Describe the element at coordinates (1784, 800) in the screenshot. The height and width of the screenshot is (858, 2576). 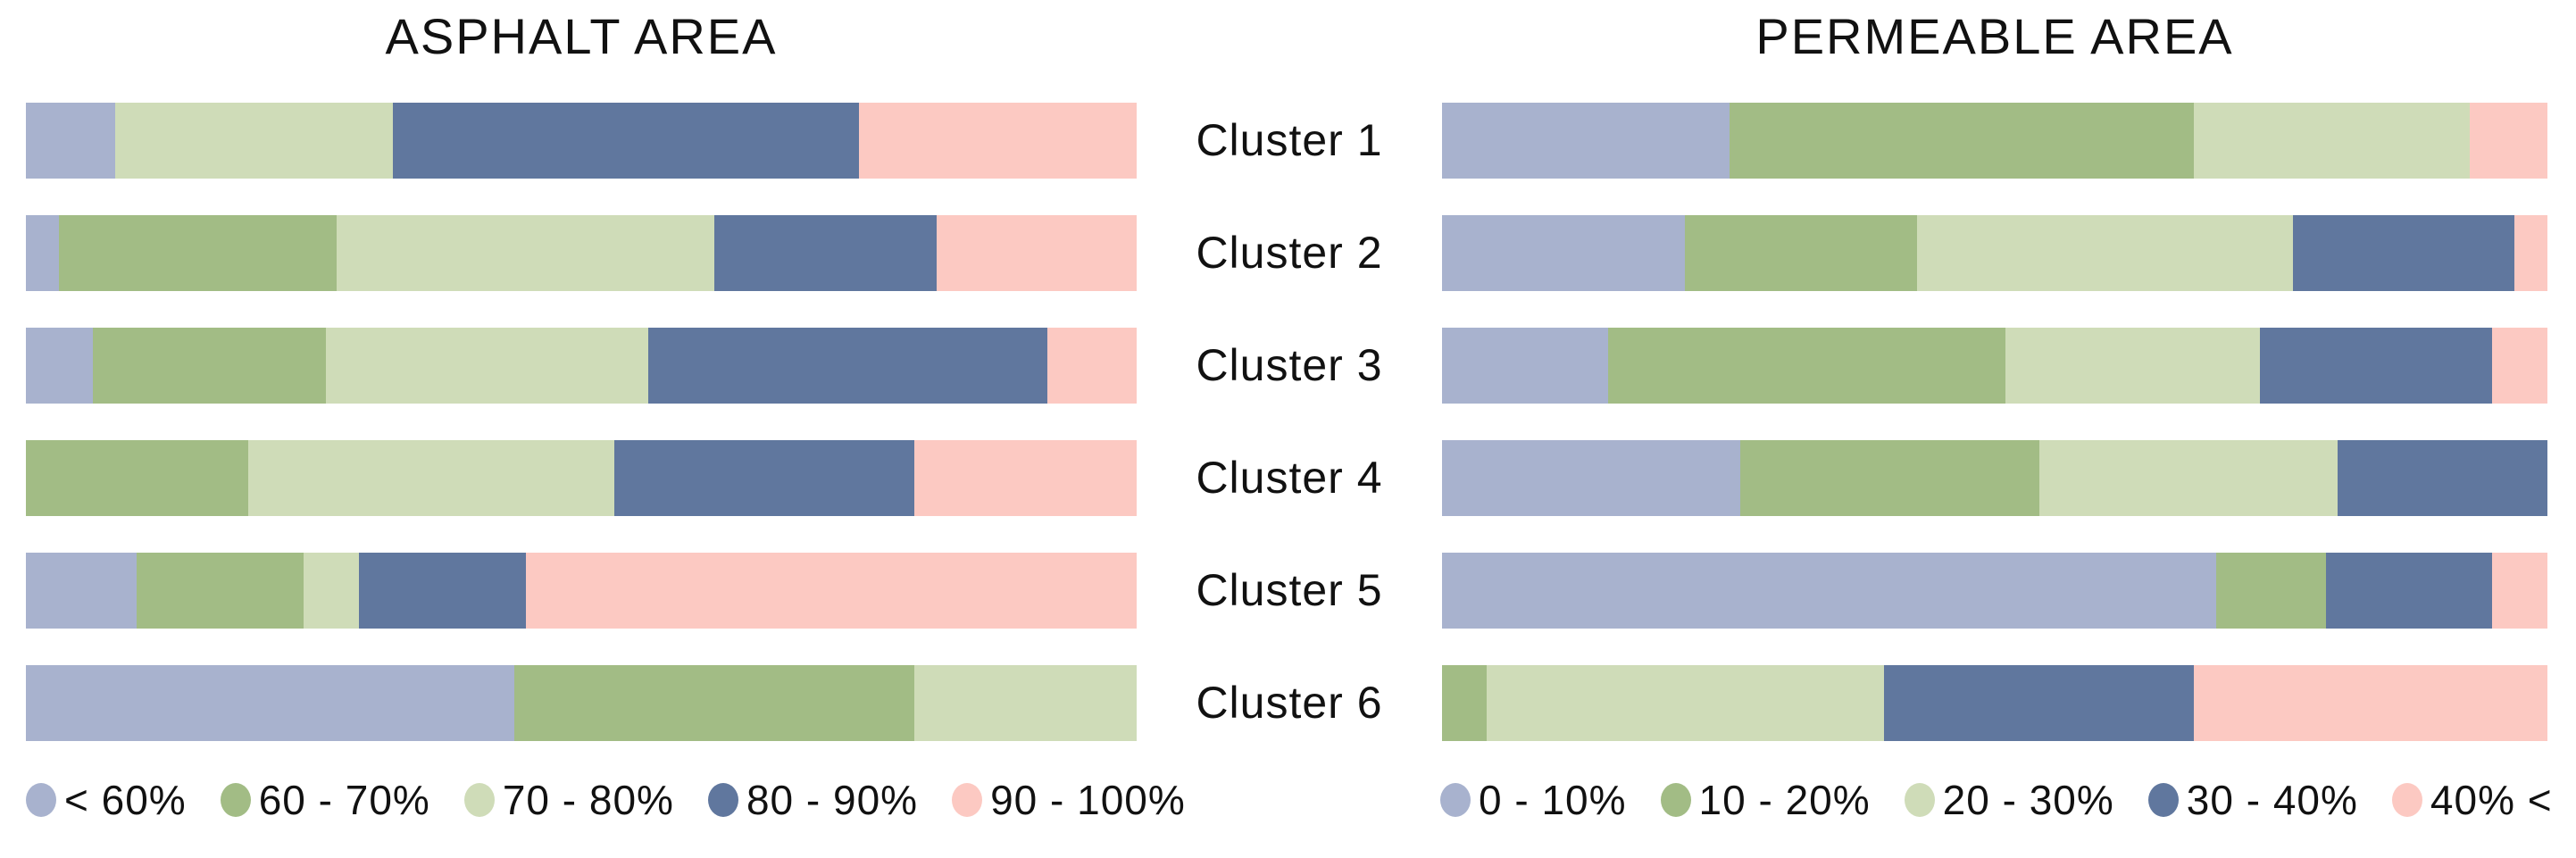
I see `legend-label: 10 - 20%` at that location.